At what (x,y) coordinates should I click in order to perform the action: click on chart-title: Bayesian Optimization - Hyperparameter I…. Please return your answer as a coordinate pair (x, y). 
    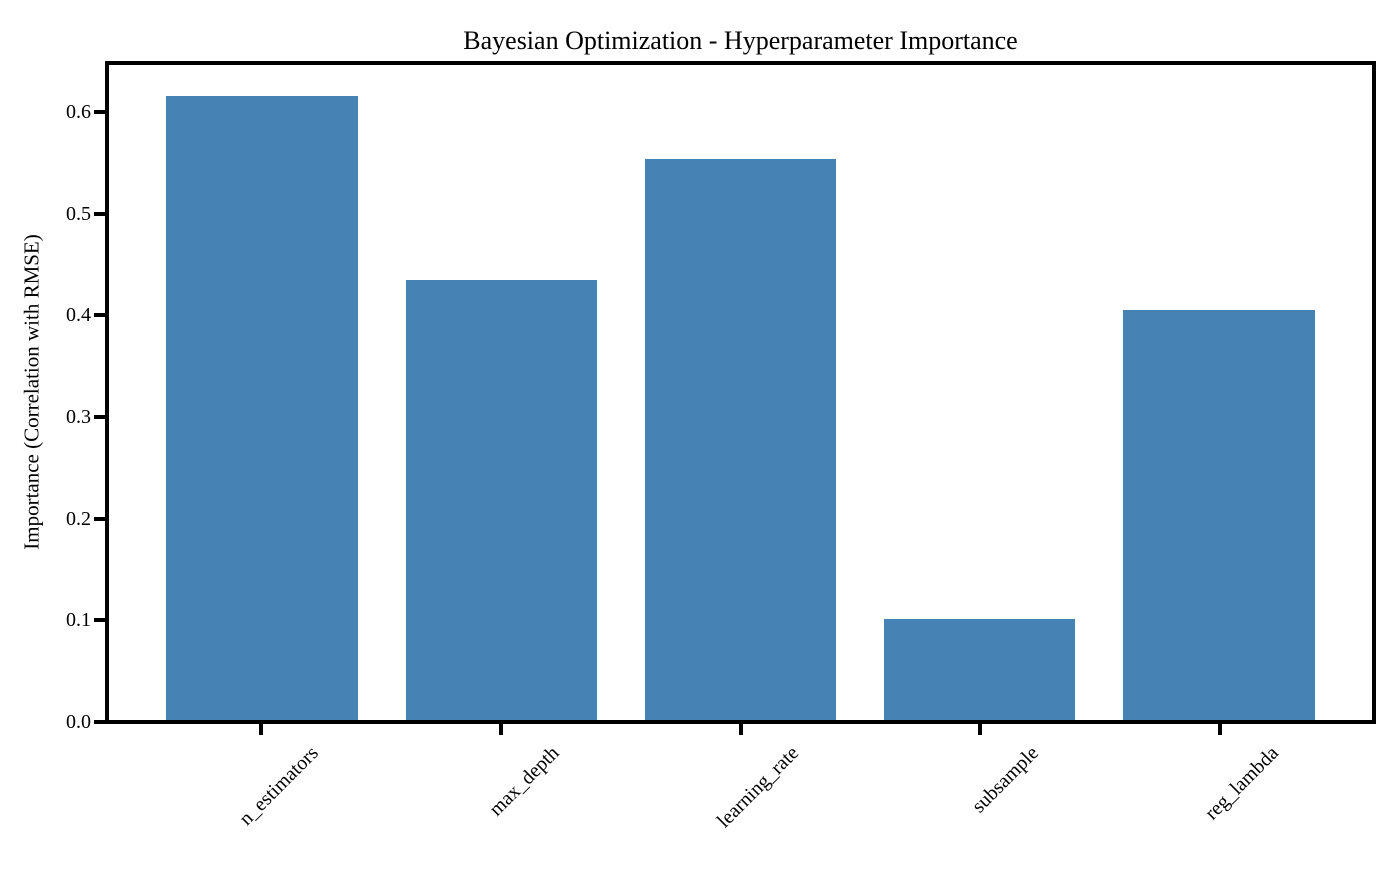
    Looking at the image, I should click on (740, 40).